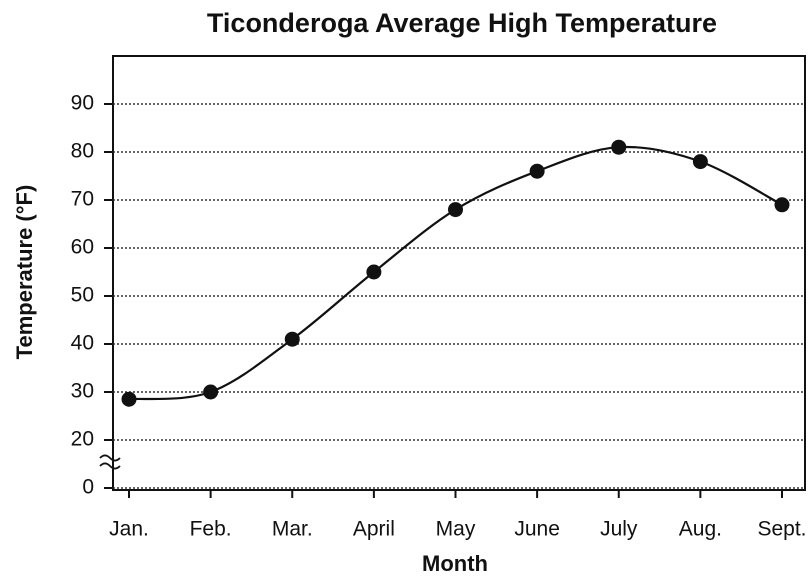 The width and height of the screenshot is (810, 580). What do you see at coordinates (88, 487) in the screenshot?
I see `y-tick-label: 0` at bounding box center [88, 487].